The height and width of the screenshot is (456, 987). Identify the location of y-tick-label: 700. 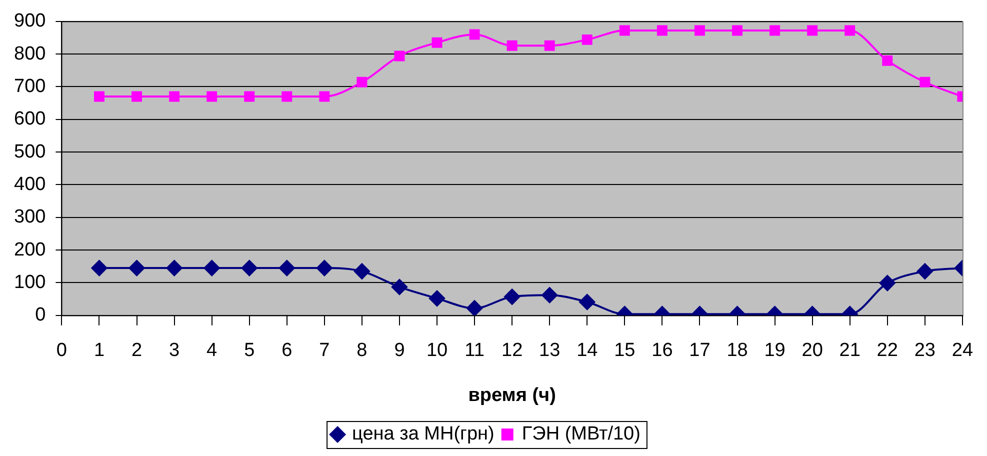
(30, 86).